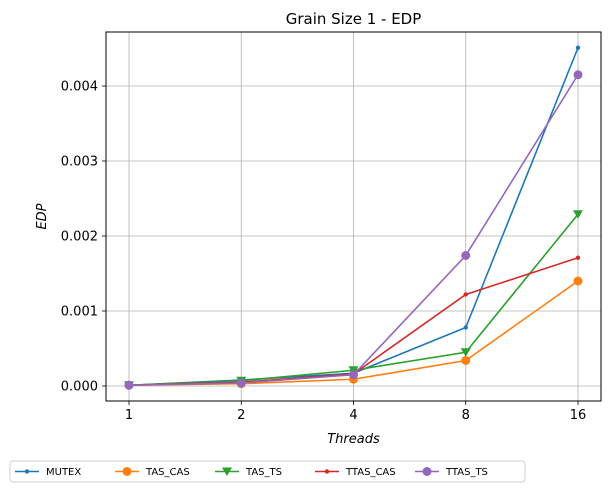 Image resolution: width=615 pixels, height=492 pixels. I want to click on legend-entry: MUTEX, so click(48, 472).